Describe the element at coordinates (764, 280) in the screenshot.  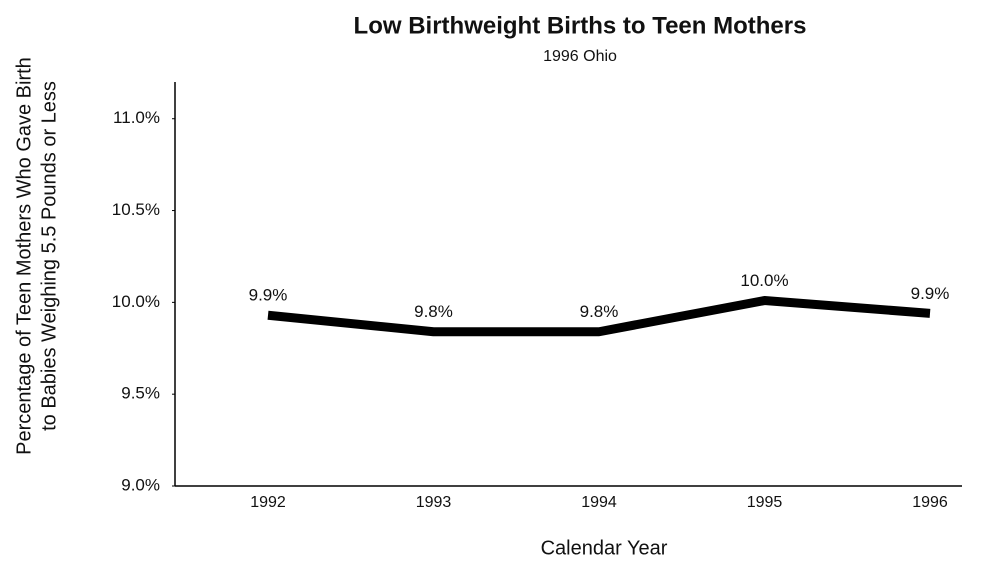
I see `data-label: 10.0%` at that location.